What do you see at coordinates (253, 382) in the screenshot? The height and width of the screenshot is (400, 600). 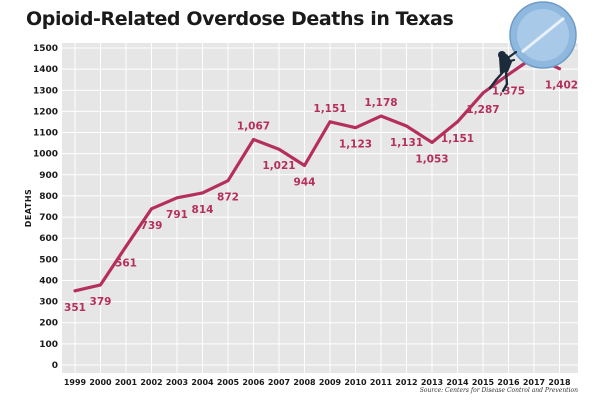 I see `x-tick-label: 2006` at bounding box center [253, 382].